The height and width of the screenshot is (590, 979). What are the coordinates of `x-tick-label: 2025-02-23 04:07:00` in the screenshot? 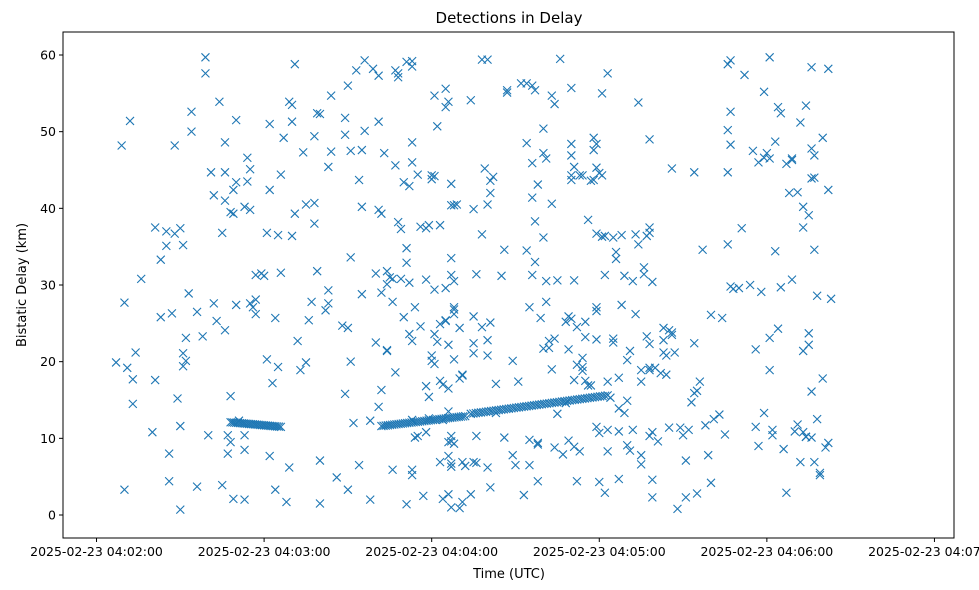 It's located at (923, 551).